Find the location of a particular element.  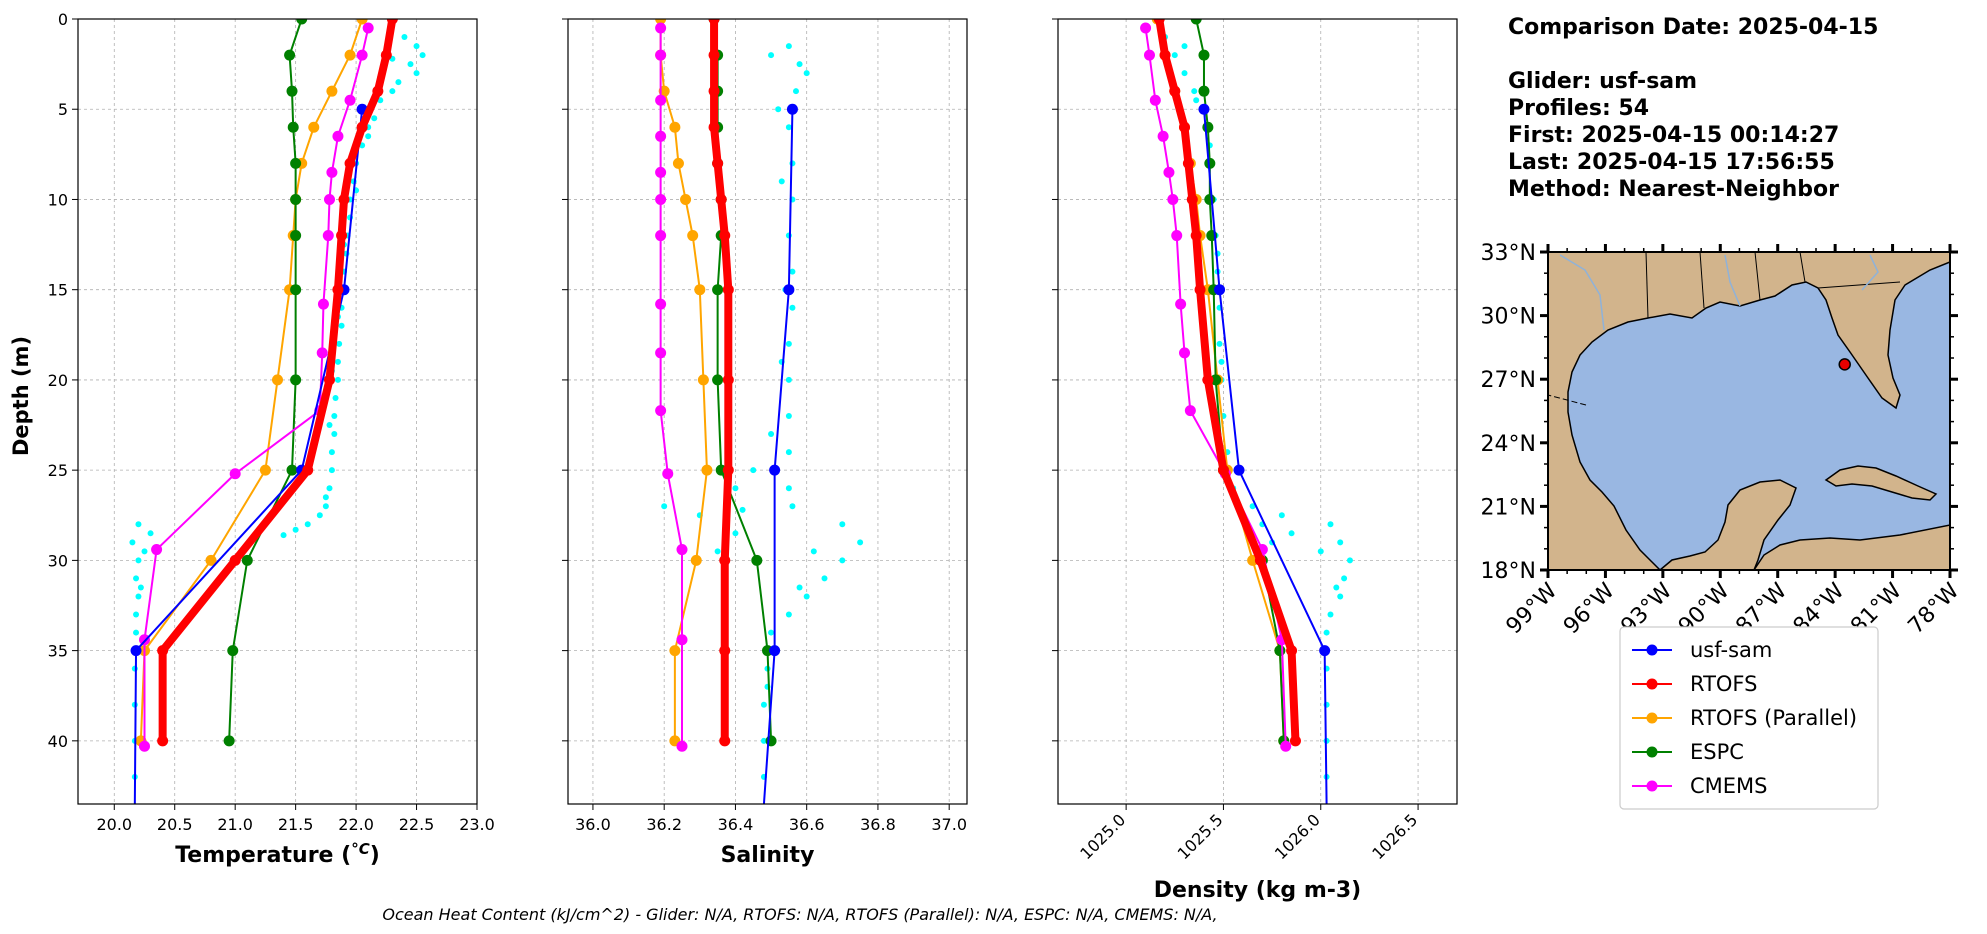

x-tick-label: 36.6 is located at coordinates (807, 824).